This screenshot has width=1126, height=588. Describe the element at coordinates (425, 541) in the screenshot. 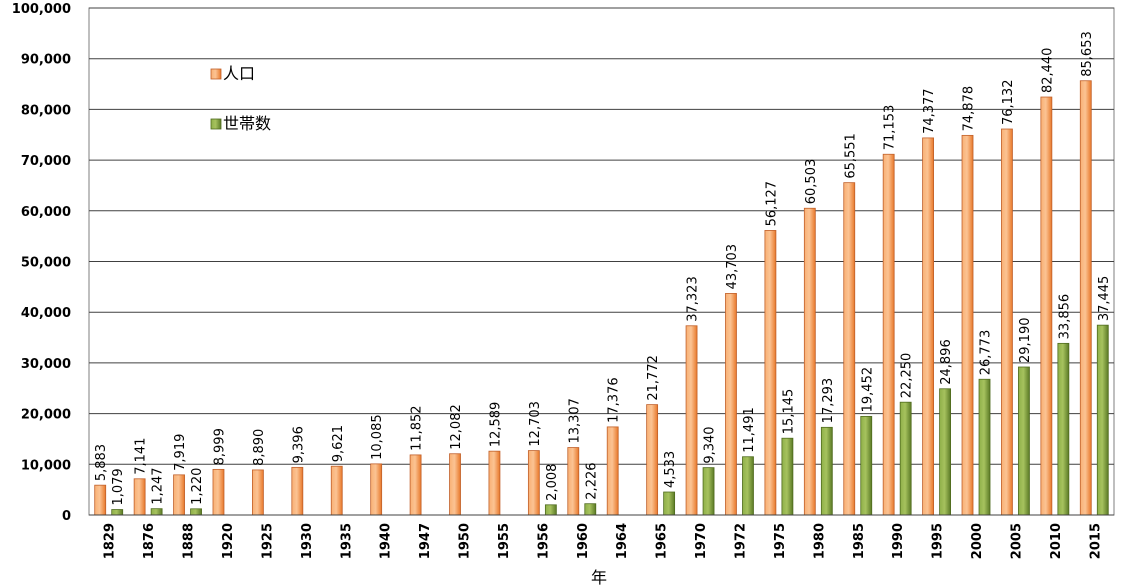

I see `x-tick-label: 1947` at that location.